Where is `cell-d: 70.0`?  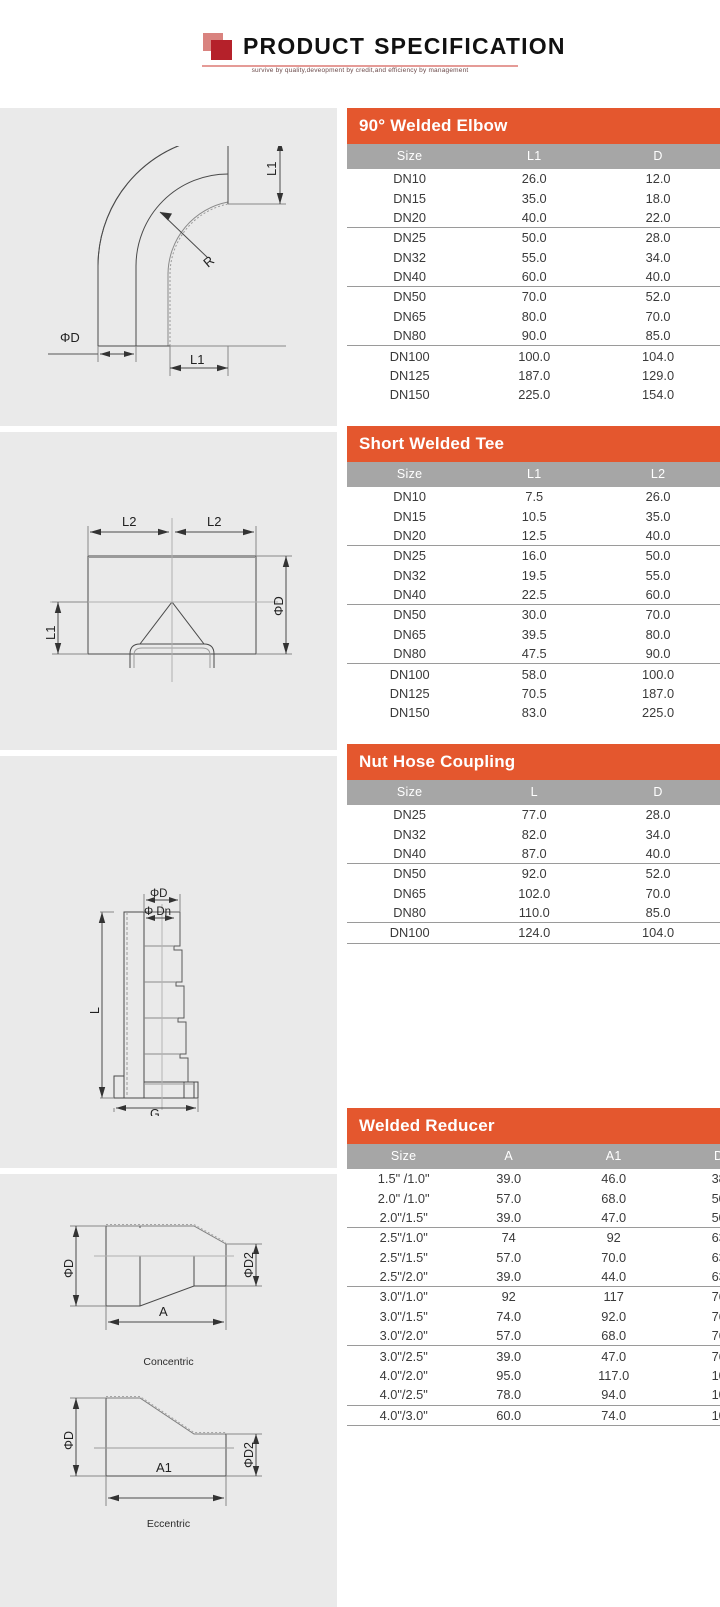 cell-d: 70.0 is located at coordinates (658, 316).